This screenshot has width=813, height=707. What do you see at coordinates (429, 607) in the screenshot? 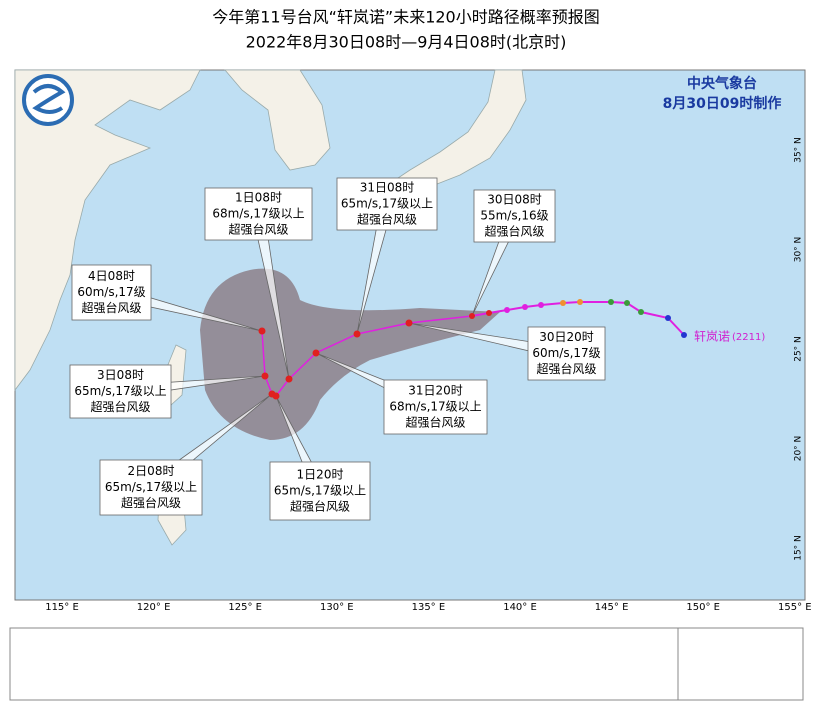
I see `longitude-label: 135° E` at bounding box center [429, 607].